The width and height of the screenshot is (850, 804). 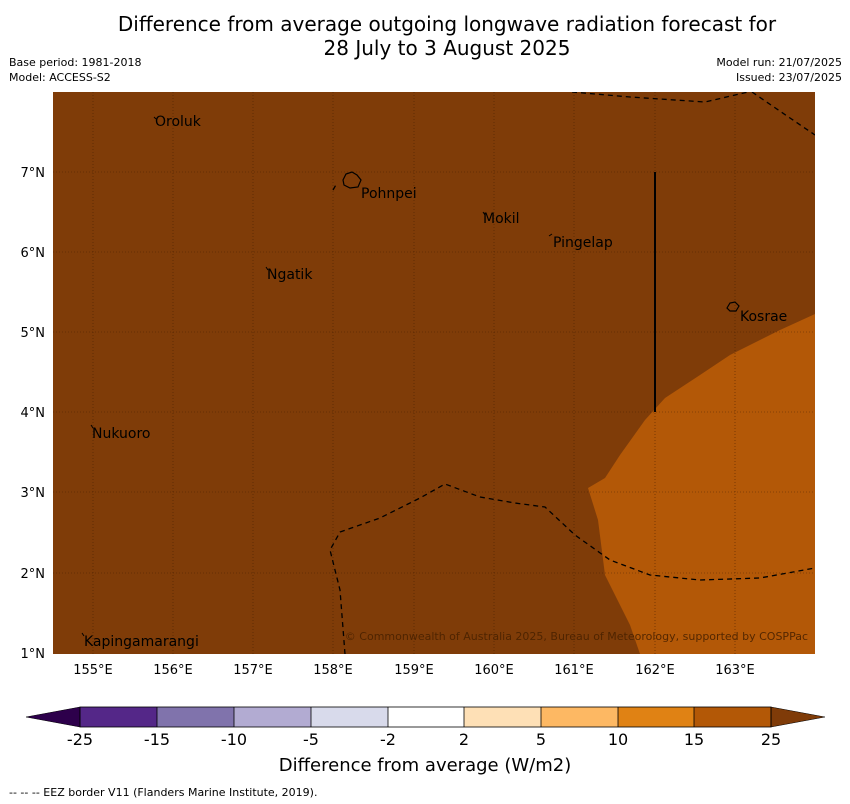 What do you see at coordinates (779, 62) in the screenshot?
I see `model-run: Model run: 21/07/2025` at bounding box center [779, 62].